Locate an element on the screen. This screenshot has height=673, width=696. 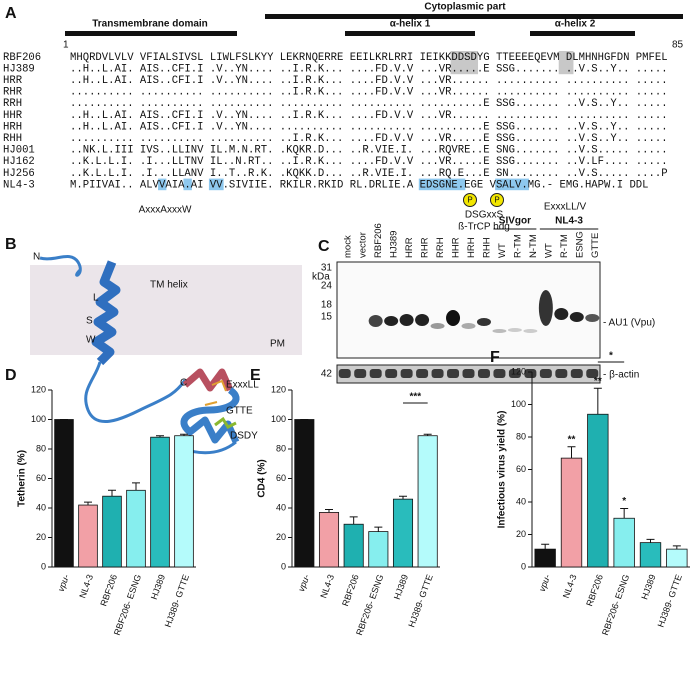
header: α-helix 1 is located at coordinates (410, 24).